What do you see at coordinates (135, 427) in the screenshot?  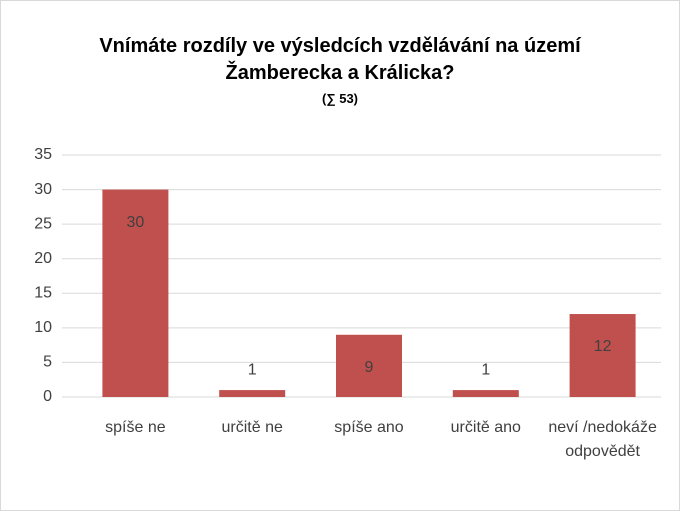 I see `x-tick-label: spíše ne` at bounding box center [135, 427].